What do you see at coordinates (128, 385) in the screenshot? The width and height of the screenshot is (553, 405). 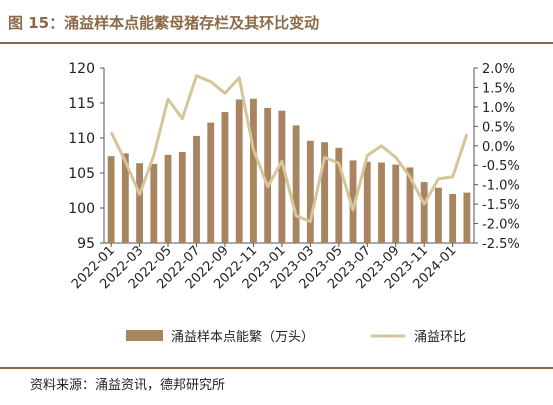 I see `source-note: 资料来源：涌益资讯，德邦研究所` at bounding box center [128, 385].